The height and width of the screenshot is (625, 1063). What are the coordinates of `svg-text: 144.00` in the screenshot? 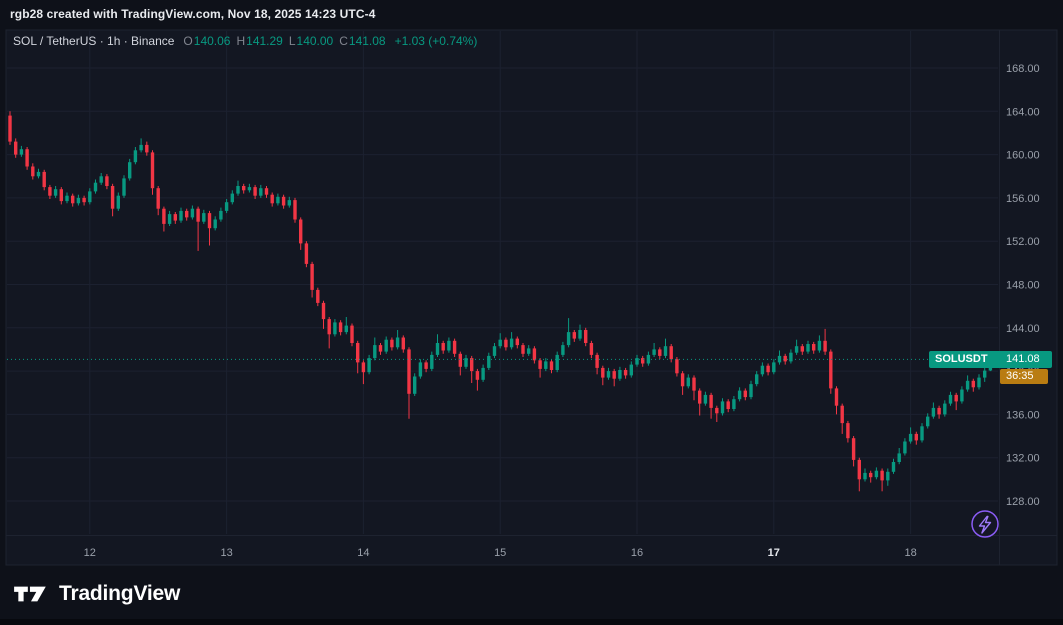 It's located at (1023, 329).